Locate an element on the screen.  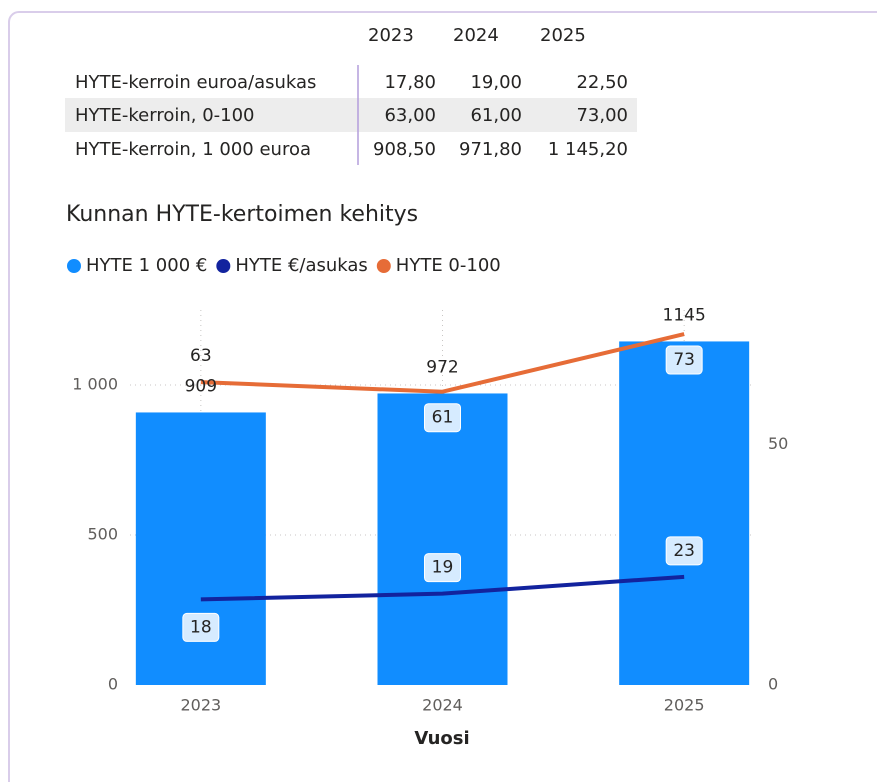
data-label: 23 is located at coordinates (684, 551).